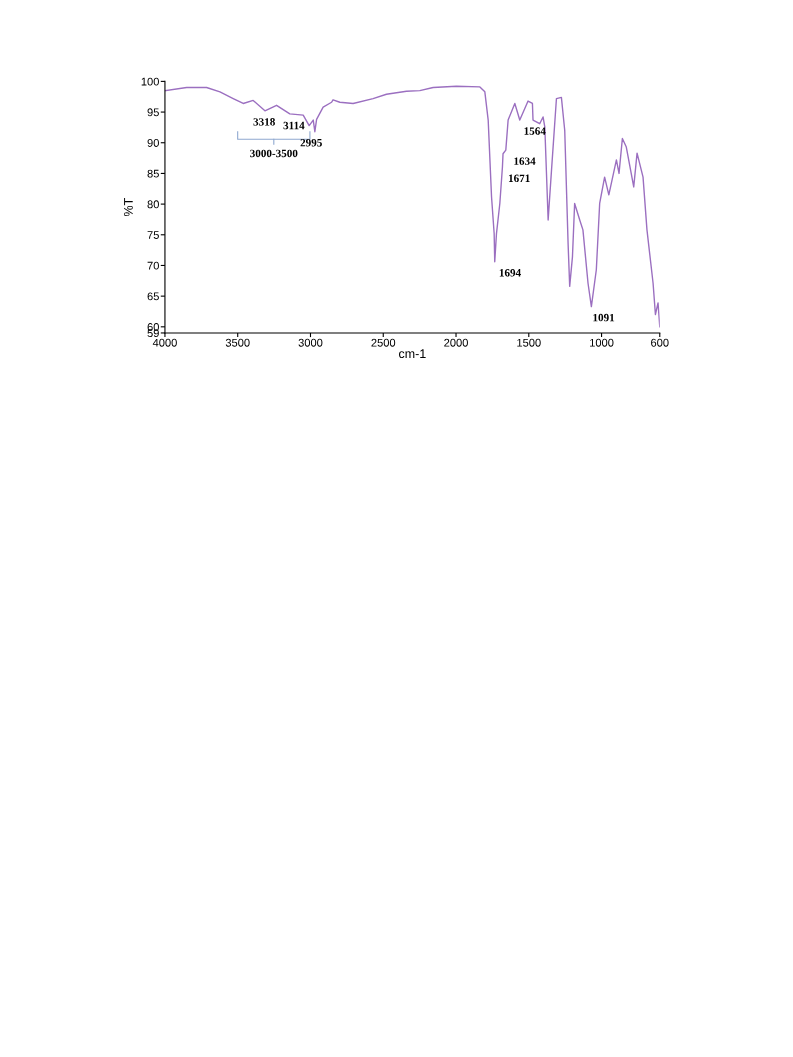 The height and width of the screenshot is (1057, 793). Describe the element at coordinates (153, 173) in the screenshot. I see `y-tick-label: 85` at that location.